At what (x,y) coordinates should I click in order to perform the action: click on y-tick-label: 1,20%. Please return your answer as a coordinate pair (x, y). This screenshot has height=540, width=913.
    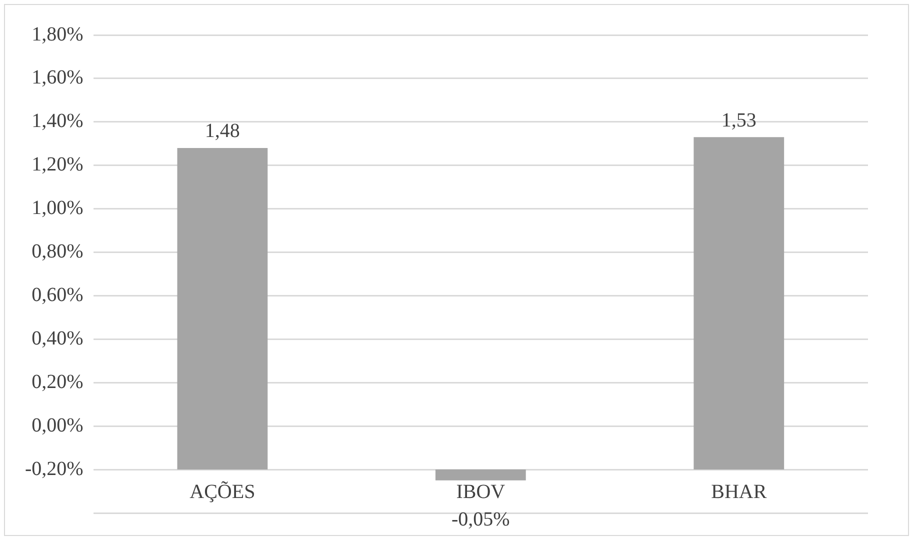
    Looking at the image, I should click on (58, 165).